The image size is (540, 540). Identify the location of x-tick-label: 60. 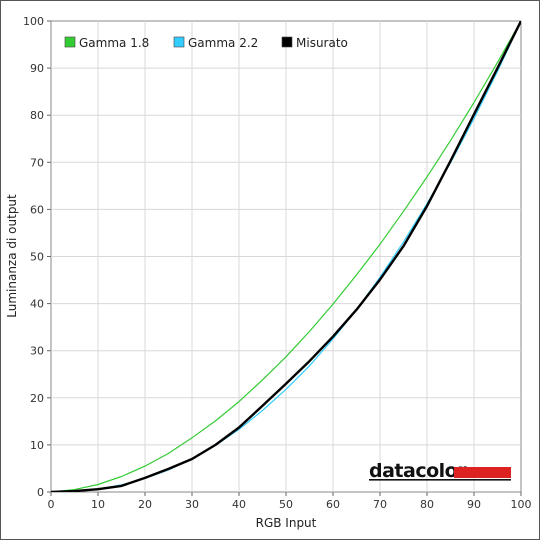
(333, 504).